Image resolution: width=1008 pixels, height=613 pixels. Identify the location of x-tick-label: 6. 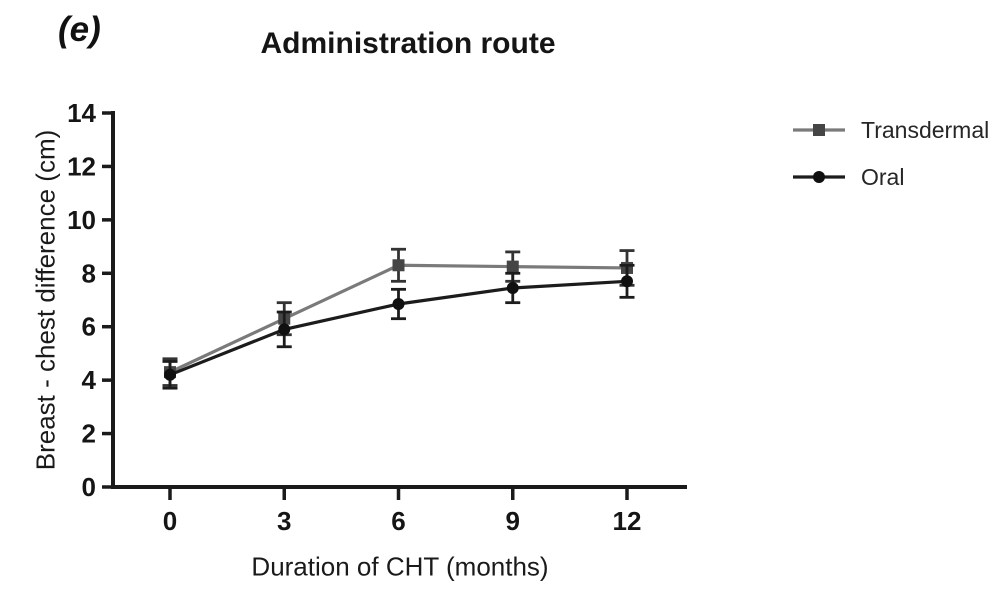
(398, 521).